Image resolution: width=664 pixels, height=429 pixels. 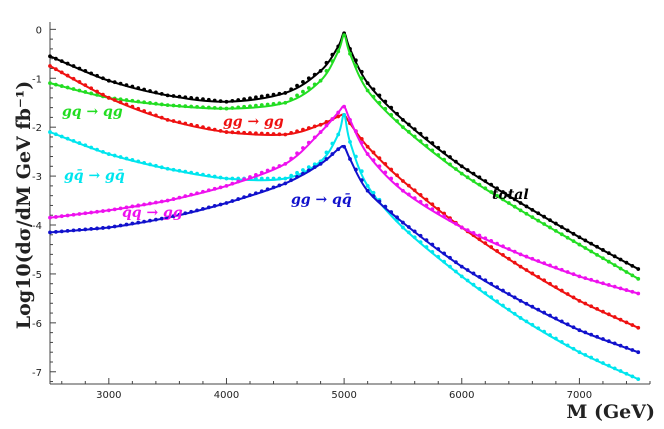 I want to click on series-label: qq̄ → gg, so click(x=152, y=213).